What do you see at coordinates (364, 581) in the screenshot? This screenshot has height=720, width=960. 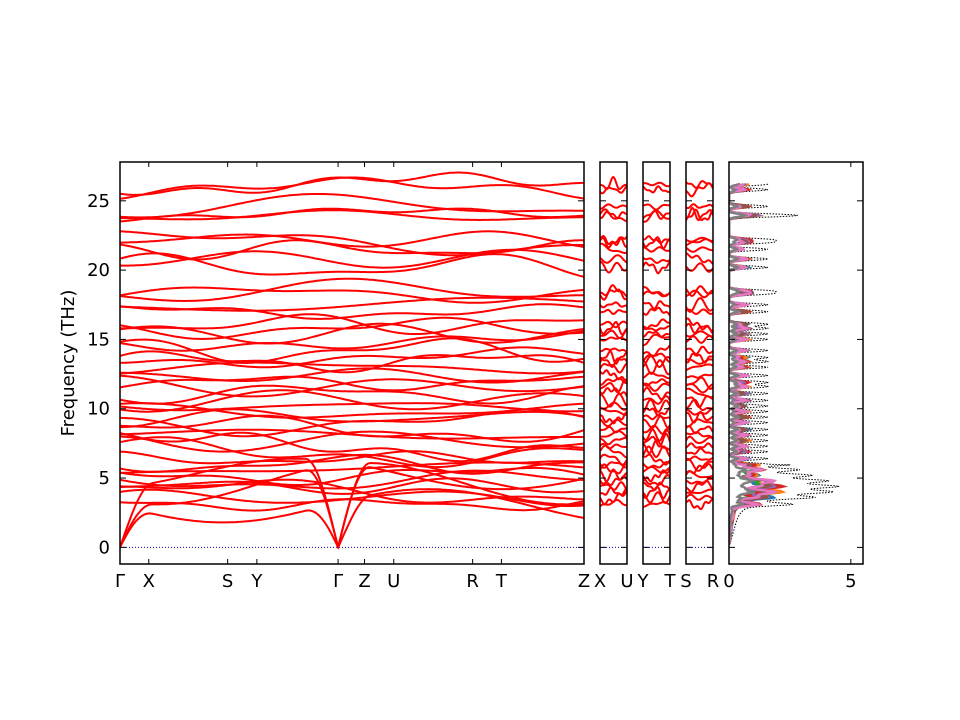 I see `x-tick-label: Z` at bounding box center [364, 581].